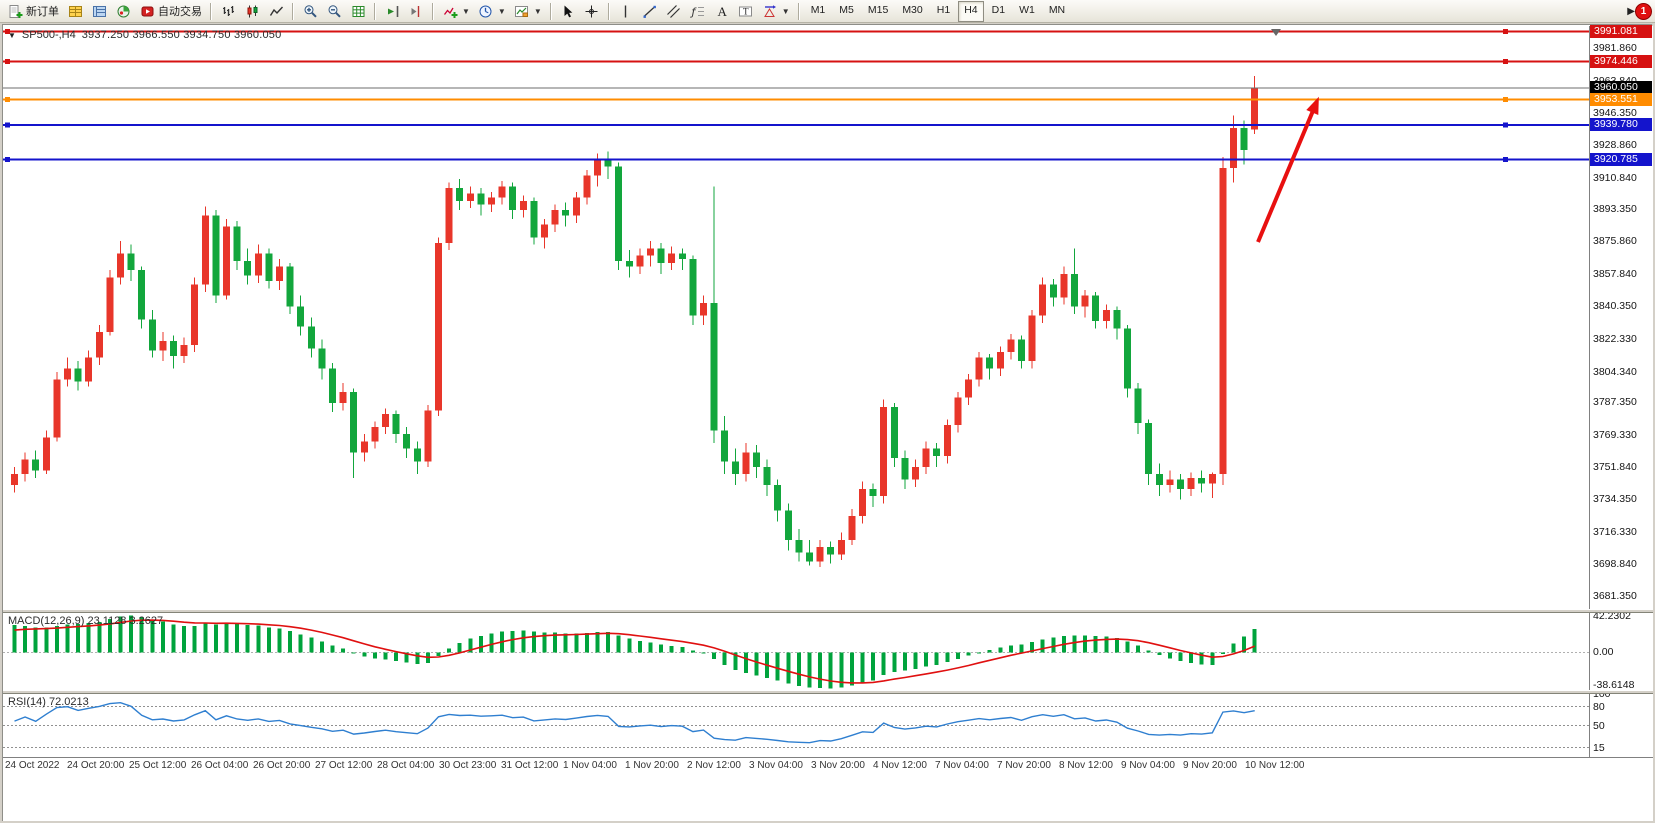 The height and width of the screenshot is (823, 1655). Describe the element at coordinates (1057, 9) in the screenshot. I see `timeframe-button-mn: MN` at that location.